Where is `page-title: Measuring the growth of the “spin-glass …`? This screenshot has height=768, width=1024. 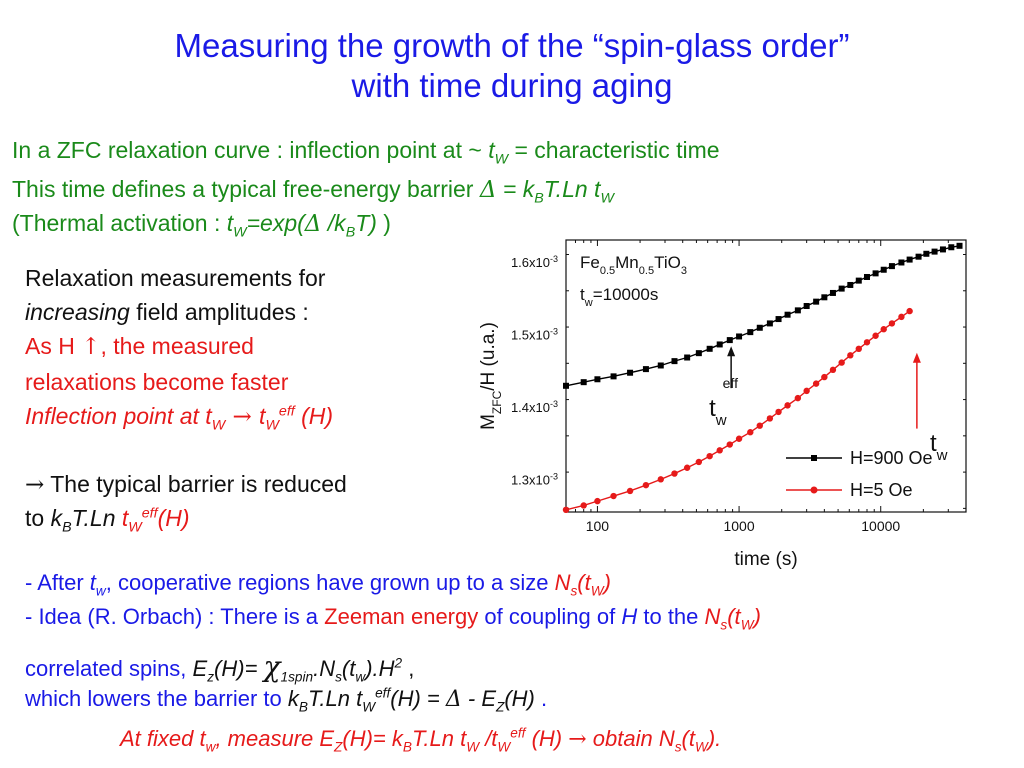 page-title: Measuring the growth of the “spin-glass … is located at coordinates (512, 66).